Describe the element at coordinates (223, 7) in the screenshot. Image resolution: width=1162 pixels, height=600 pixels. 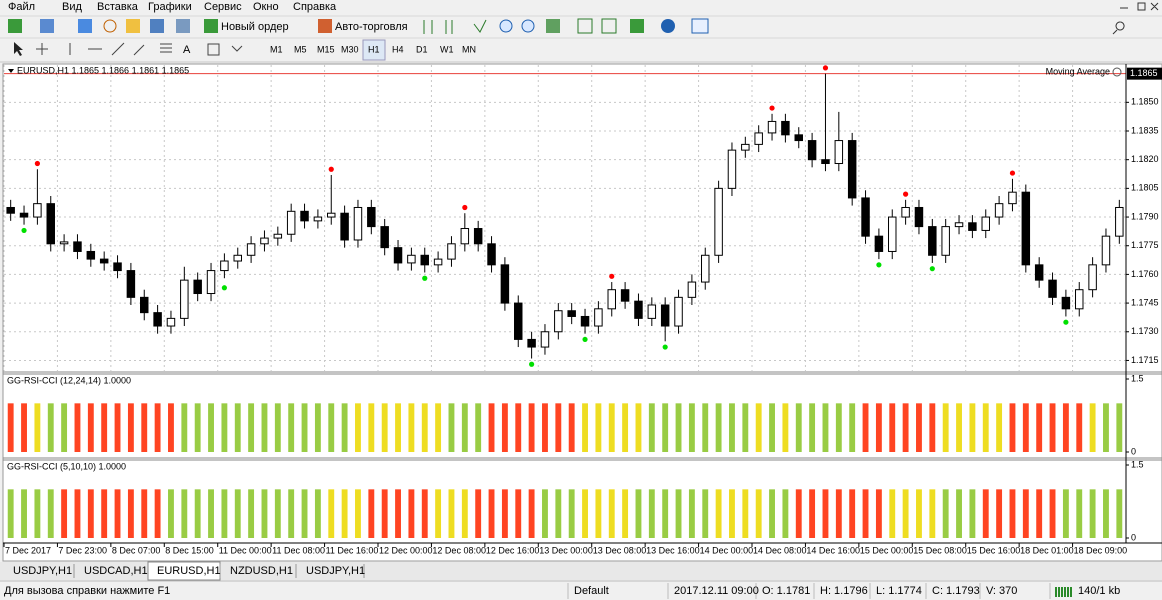
I see `menu-item: Сервис` at that location.